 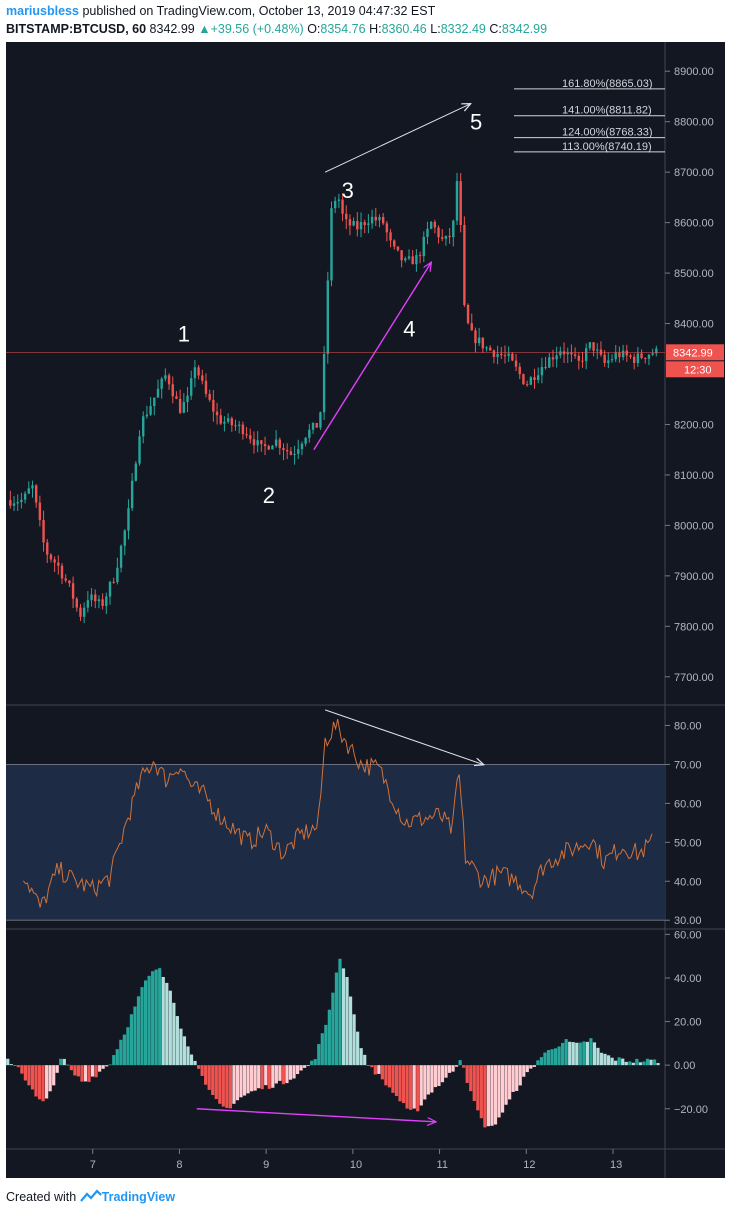 I want to click on last-price-badge, so click(x=695, y=352).